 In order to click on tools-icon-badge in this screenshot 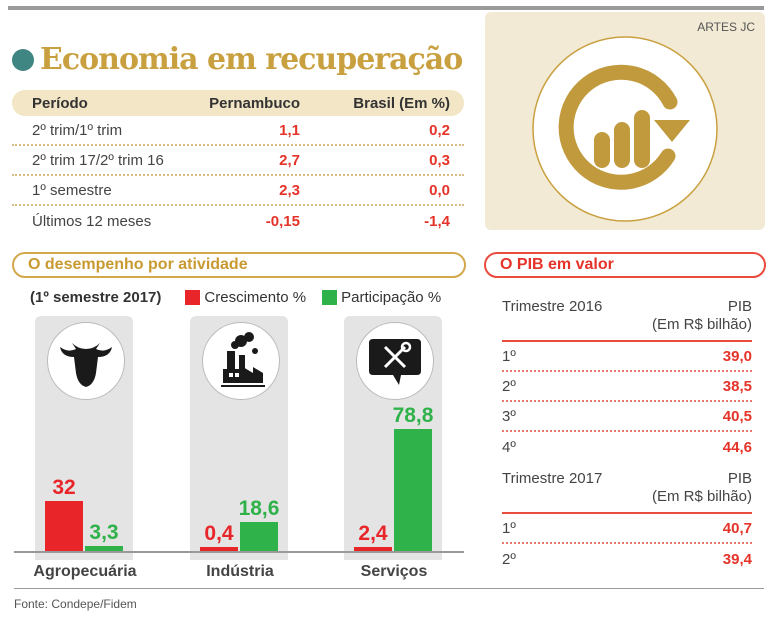, I will do `click(395, 361)`.